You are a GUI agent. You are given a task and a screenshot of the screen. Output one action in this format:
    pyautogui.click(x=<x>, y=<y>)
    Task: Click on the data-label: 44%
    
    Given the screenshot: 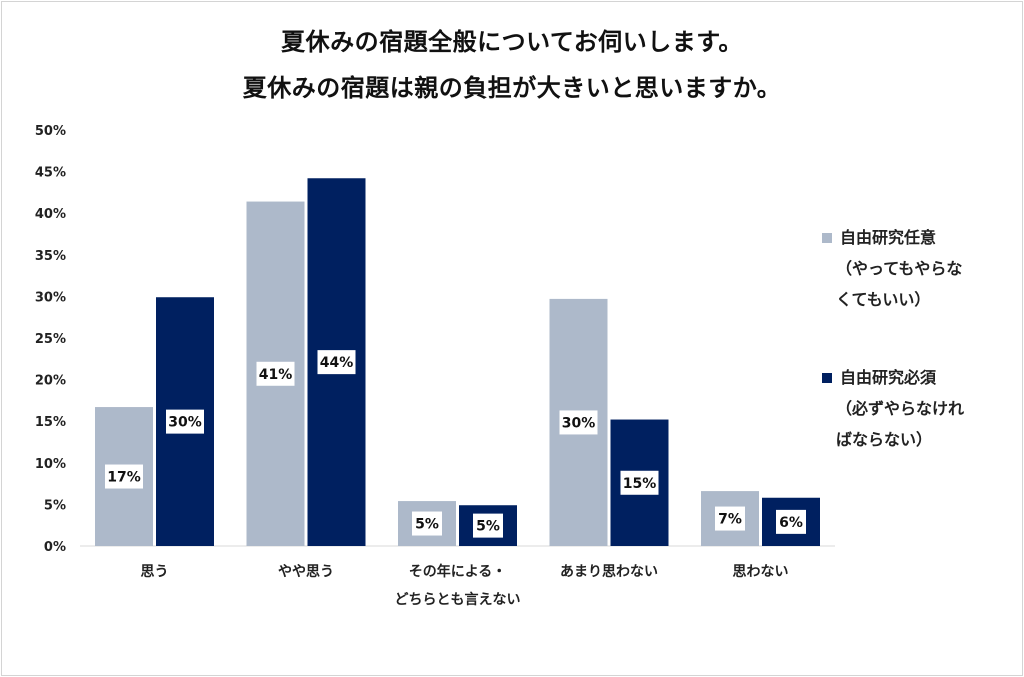 What is the action you would take?
    pyautogui.click(x=337, y=363)
    